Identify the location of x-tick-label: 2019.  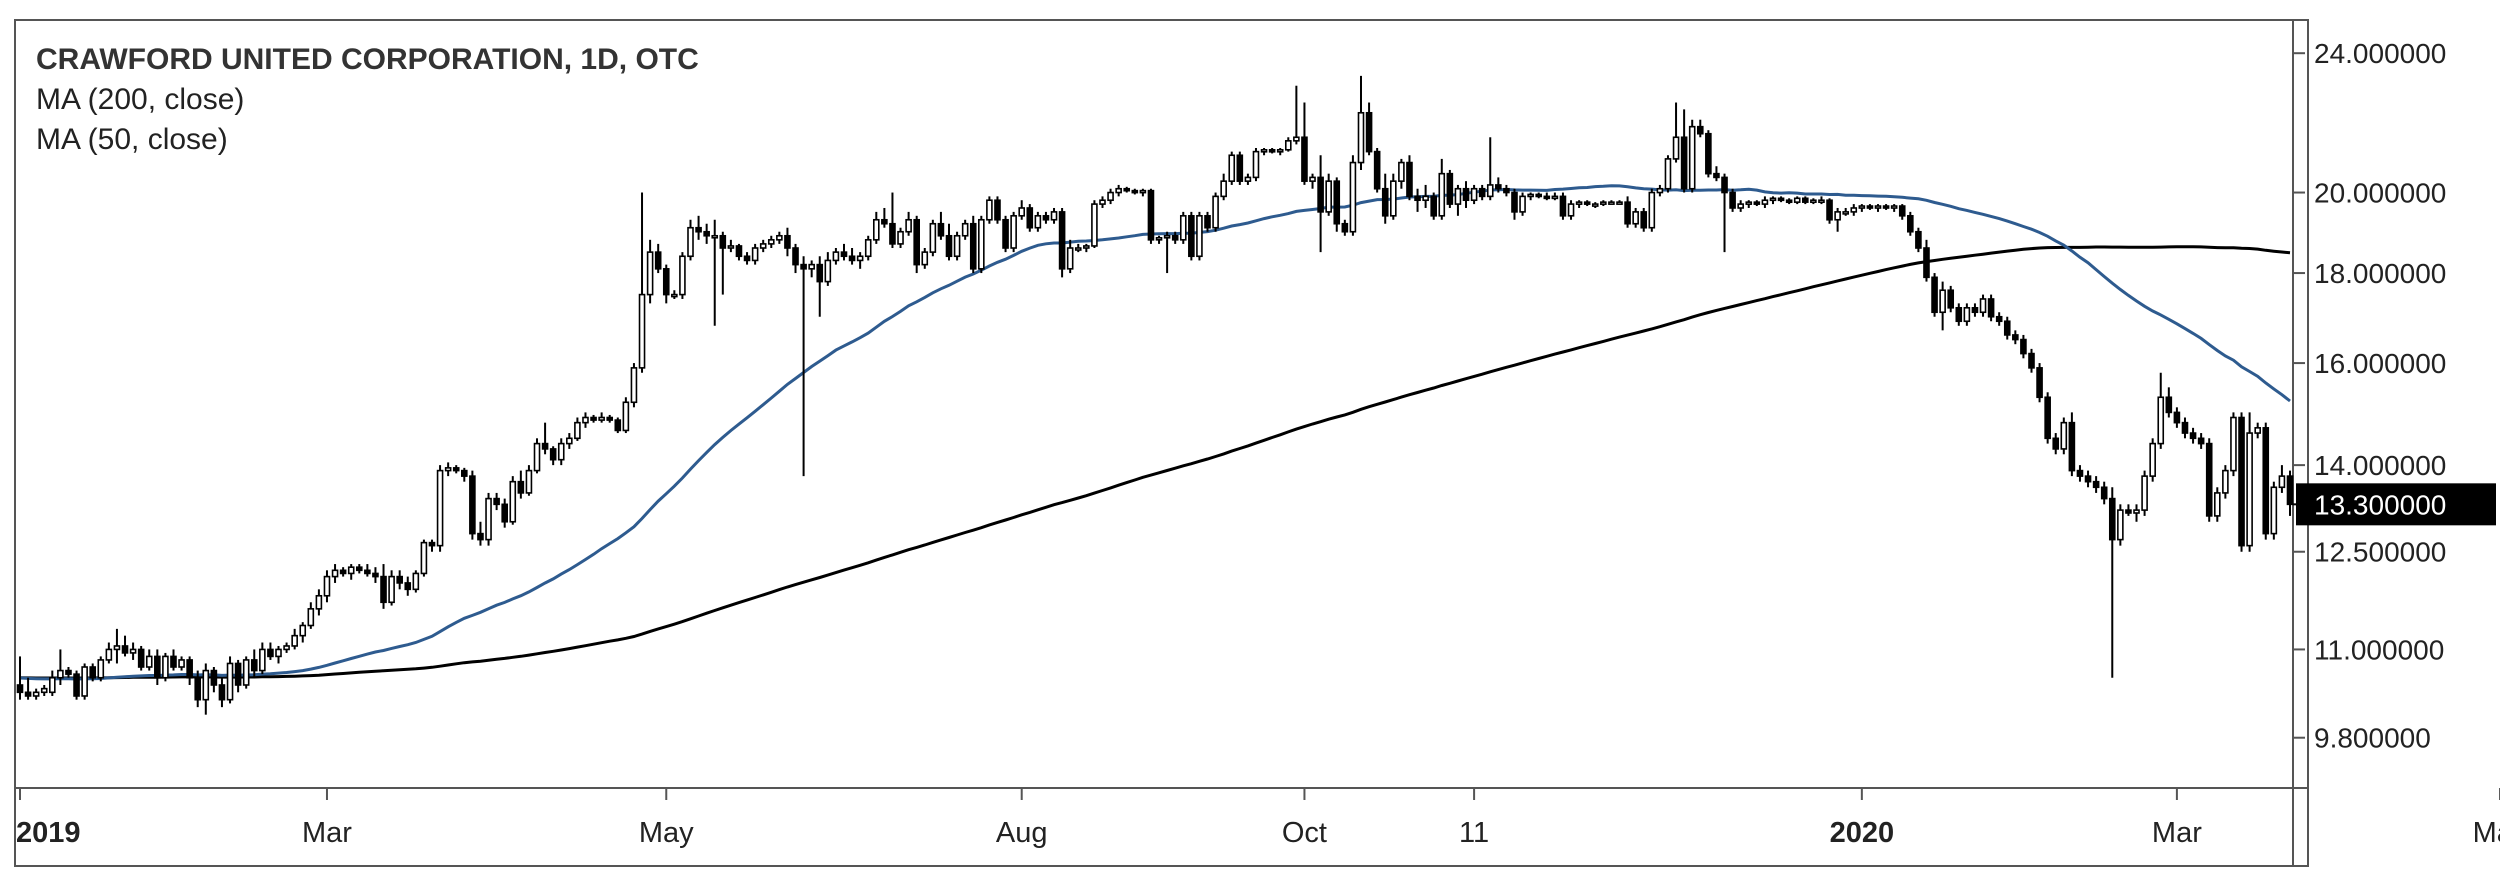
(48, 833).